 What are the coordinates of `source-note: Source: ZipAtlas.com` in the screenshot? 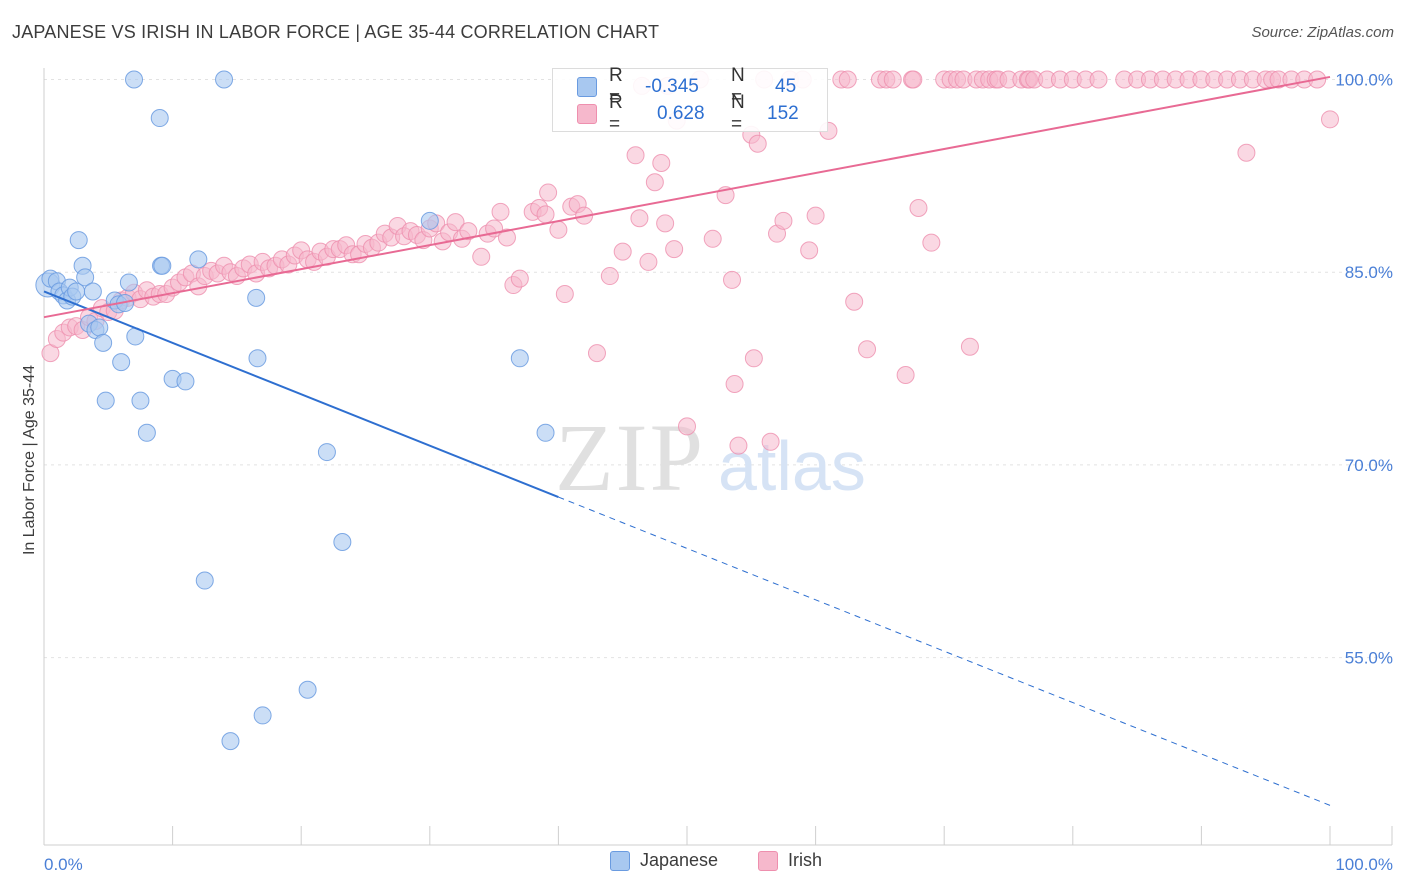 It's located at (1322, 32).